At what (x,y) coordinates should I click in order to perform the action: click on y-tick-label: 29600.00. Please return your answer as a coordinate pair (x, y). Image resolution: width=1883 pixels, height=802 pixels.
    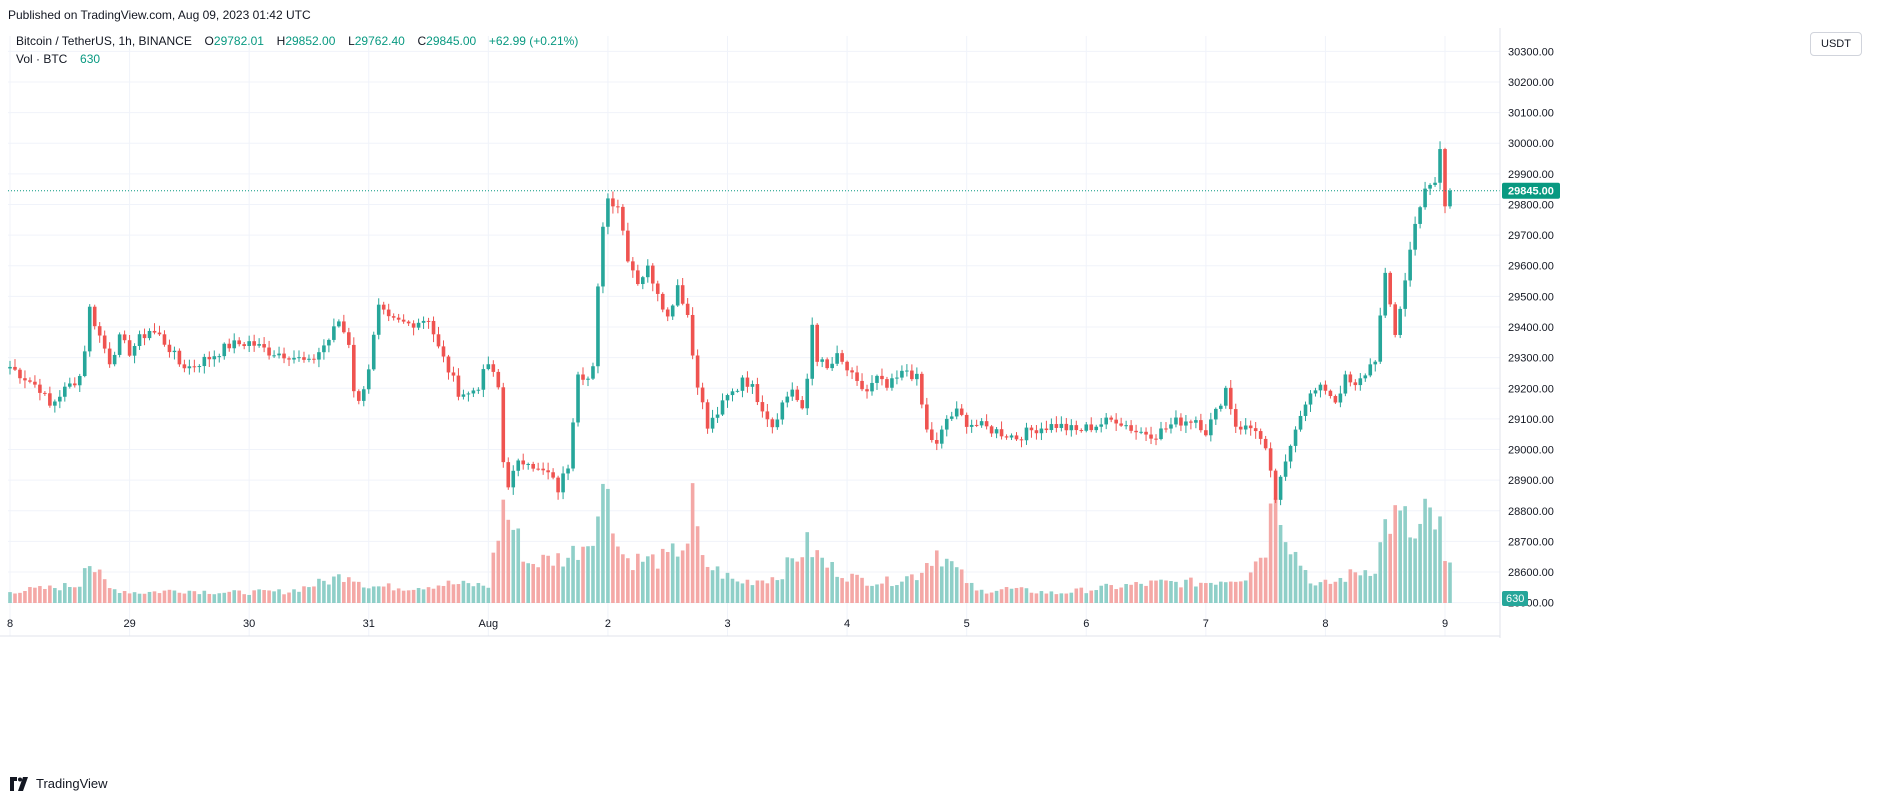
    Looking at the image, I should click on (1531, 267).